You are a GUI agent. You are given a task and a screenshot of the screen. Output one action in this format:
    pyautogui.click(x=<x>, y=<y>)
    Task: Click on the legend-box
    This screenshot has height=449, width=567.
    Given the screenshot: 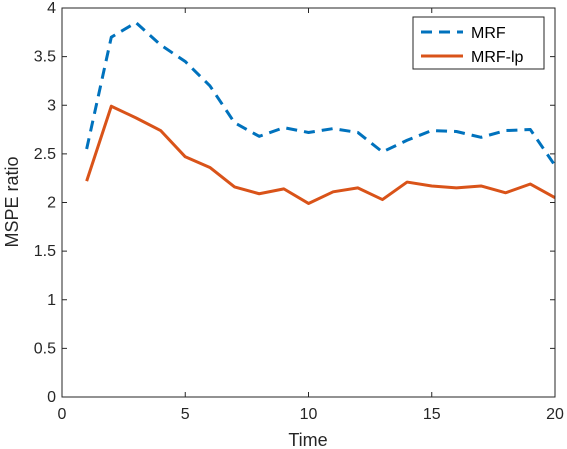 What is the action you would take?
    pyautogui.click(x=478, y=43)
    